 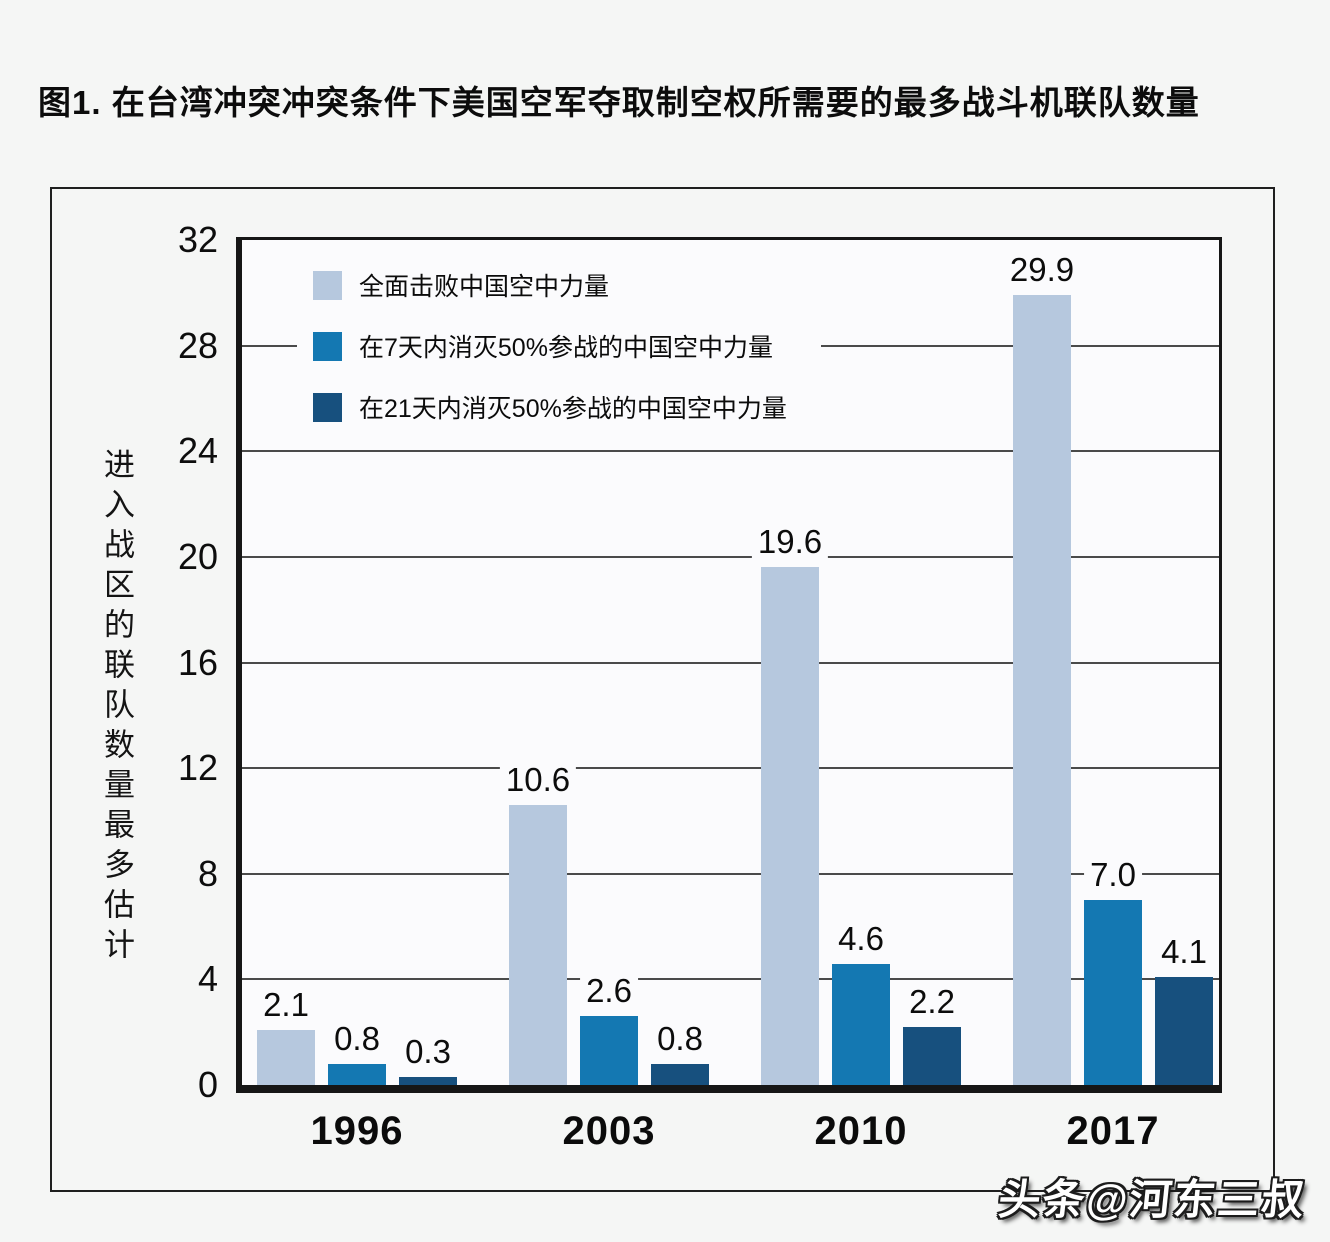 What do you see at coordinates (1113, 970) in the screenshot?
I see `bar-2017-series-2: 7.0` at bounding box center [1113, 970].